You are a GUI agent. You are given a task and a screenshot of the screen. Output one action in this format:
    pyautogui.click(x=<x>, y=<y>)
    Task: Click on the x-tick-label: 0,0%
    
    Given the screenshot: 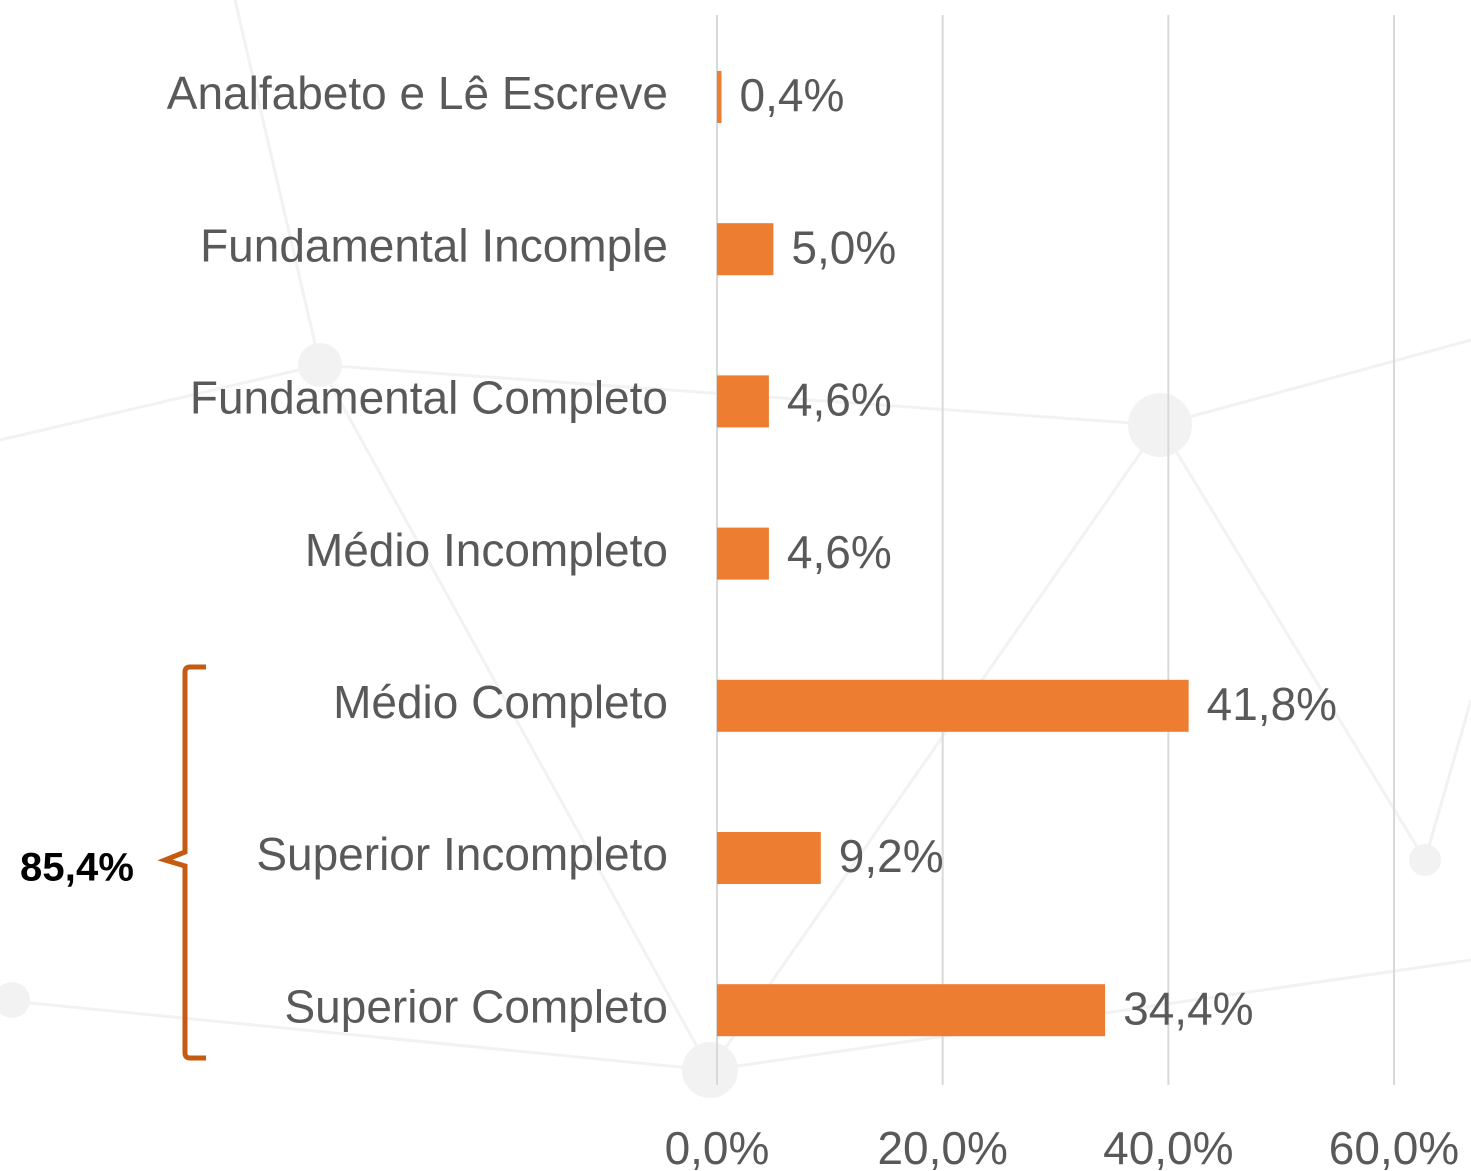 What is the action you would take?
    pyautogui.click(x=717, y=1146)
    